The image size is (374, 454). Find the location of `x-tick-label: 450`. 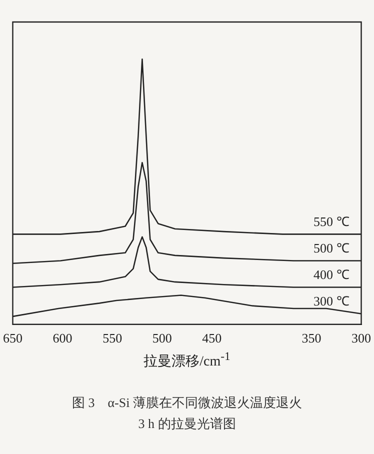

x-tick-label: 450 is located at coordinates (212, 338).